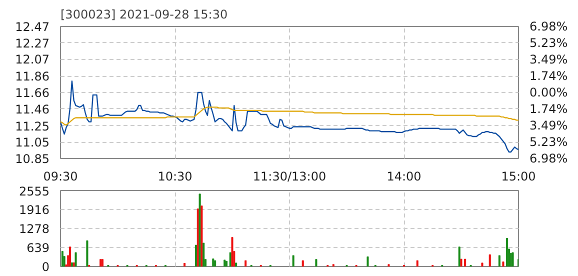 The height and width of the screenshot is (276, 578). Describe the element at coordinates (34, 210) in the screenshot. I see `y-tick-label: 1916` at that location.